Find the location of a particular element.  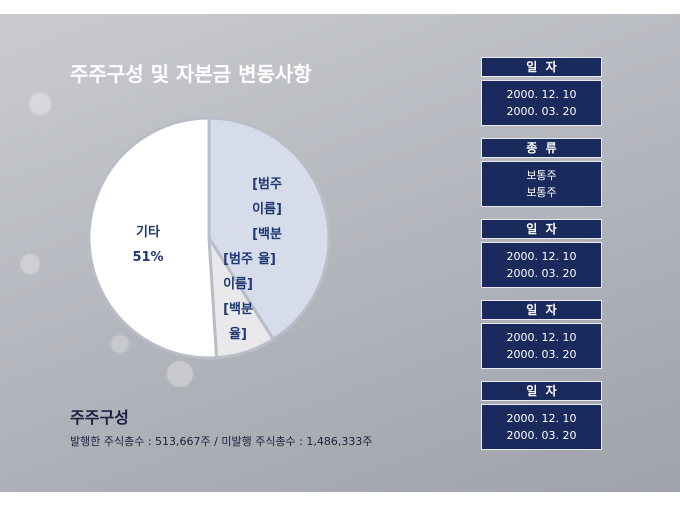

panel-header: 종 류 is located at coordinates (541, 148).